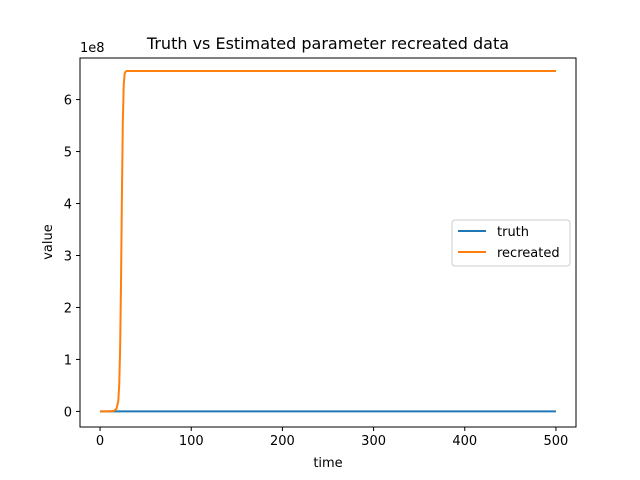  Describe the element at coordinates (100, 441) in the screenshot. I see `x-tick-label: 0` at that location.